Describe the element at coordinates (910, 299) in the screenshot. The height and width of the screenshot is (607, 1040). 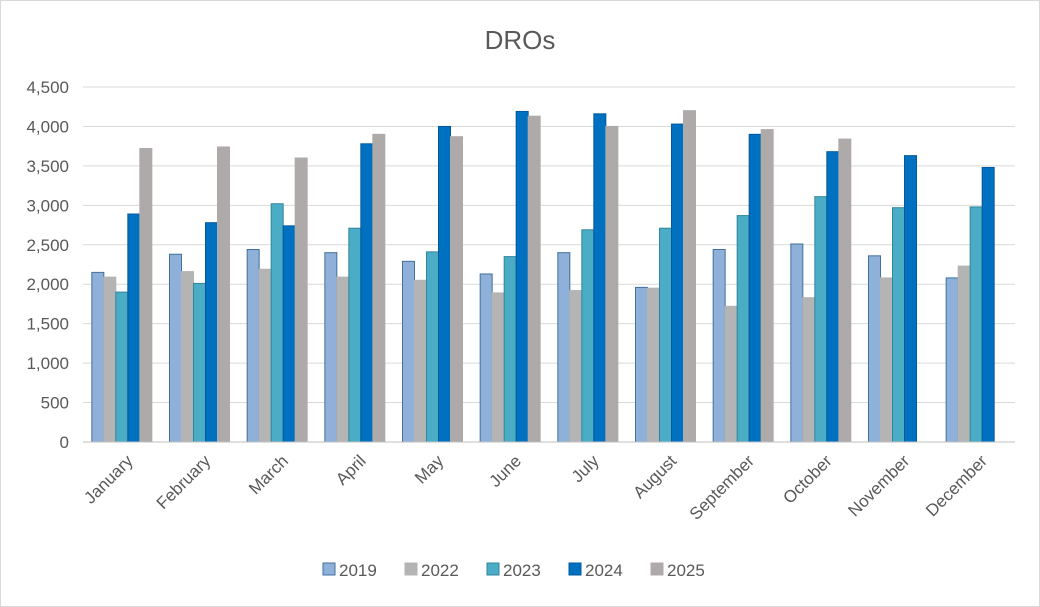
I see `bar-2024-november` at that location.